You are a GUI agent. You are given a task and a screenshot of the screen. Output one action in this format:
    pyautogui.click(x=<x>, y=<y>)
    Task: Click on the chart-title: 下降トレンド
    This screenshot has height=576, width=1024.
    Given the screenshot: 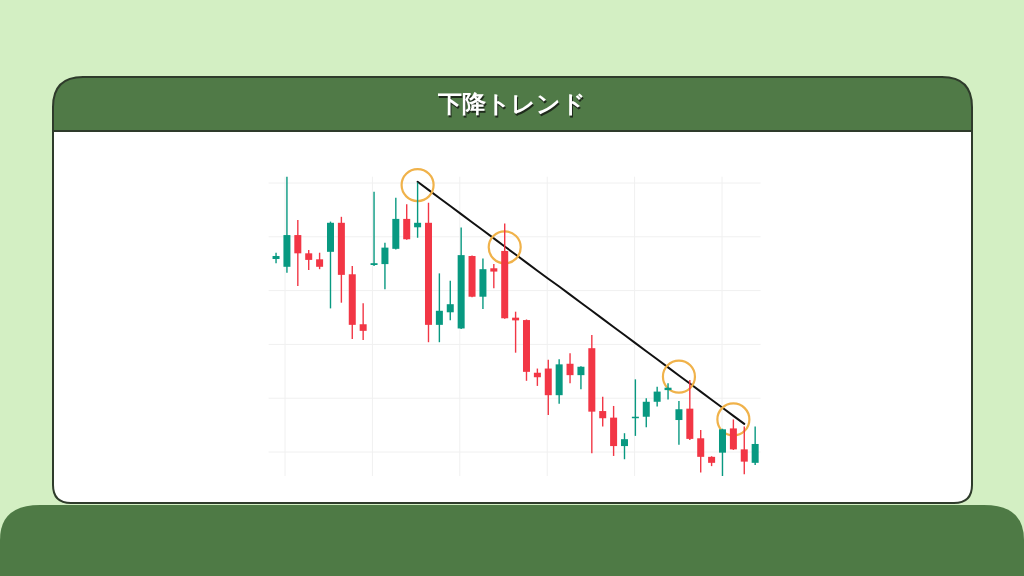 What is the action you would take?
    pyautogui.click(x=511, y=104)
    